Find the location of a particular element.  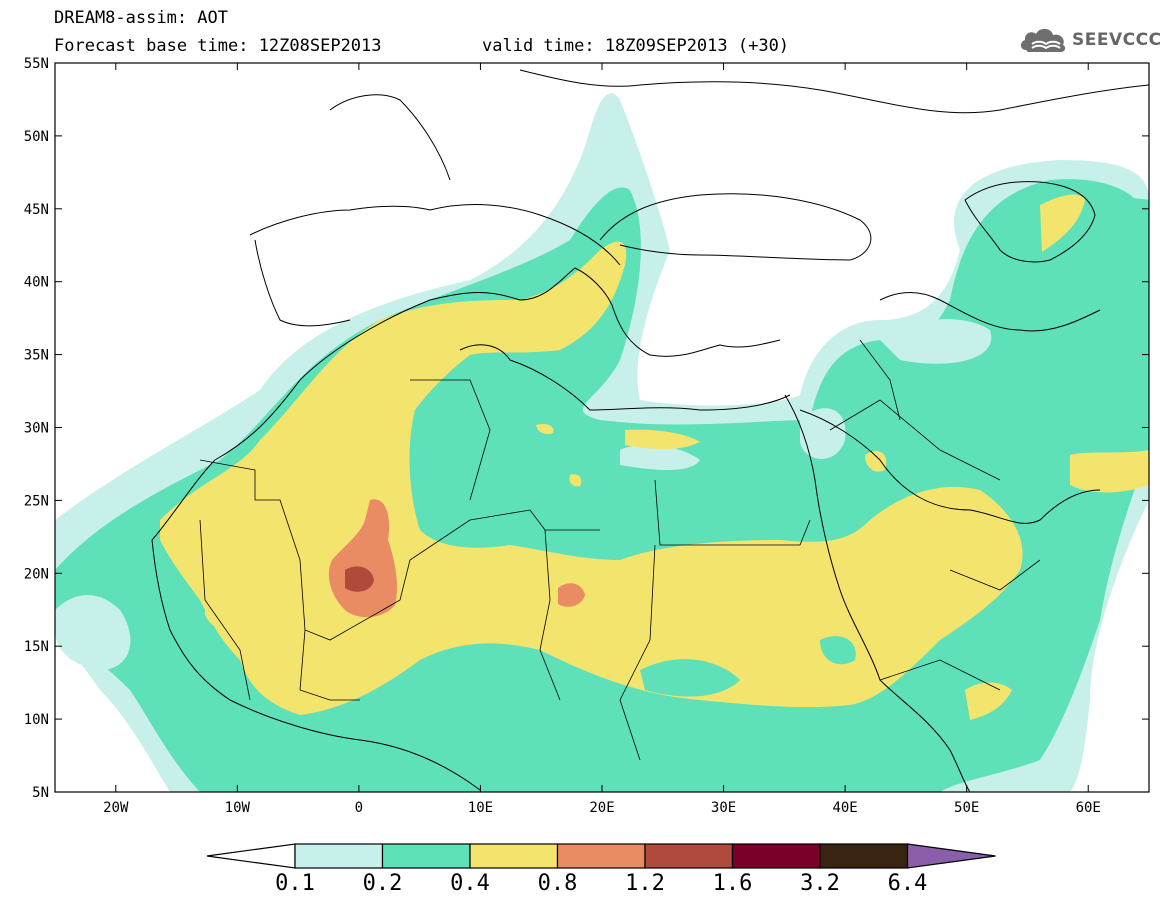

logo-text: SEEVCCC is located at coordinates (1117, 40).